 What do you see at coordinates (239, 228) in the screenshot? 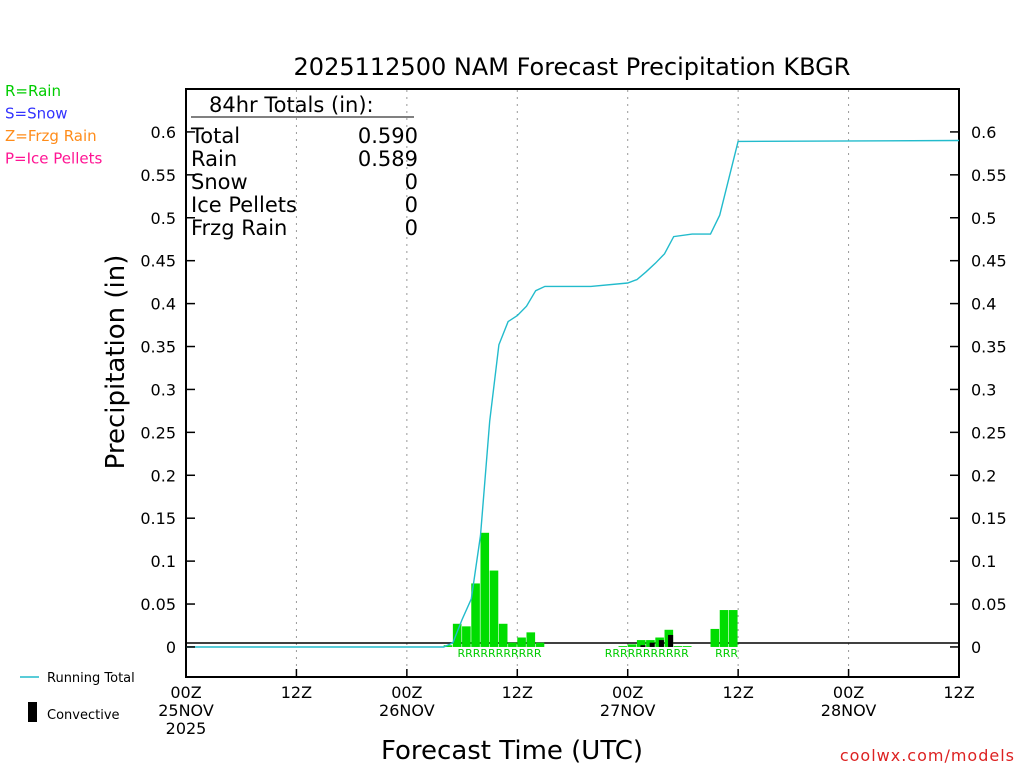
I see `totals-row-label: Frzg Rain` at bounding box center [239, 228].